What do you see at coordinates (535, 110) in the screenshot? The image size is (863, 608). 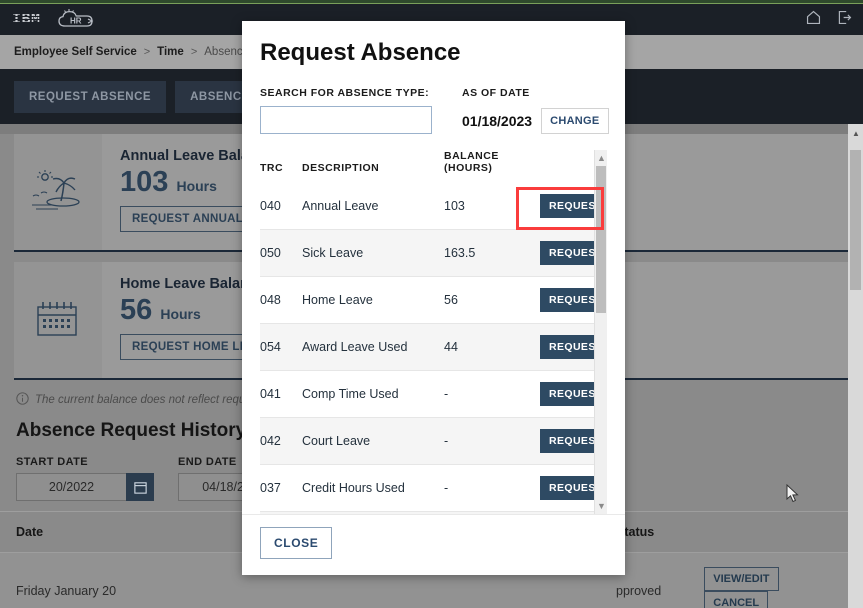 I see `as-of-date-field: AS OF DATE 01/18/2023 CHANGE` at bounding box center [535, 110].